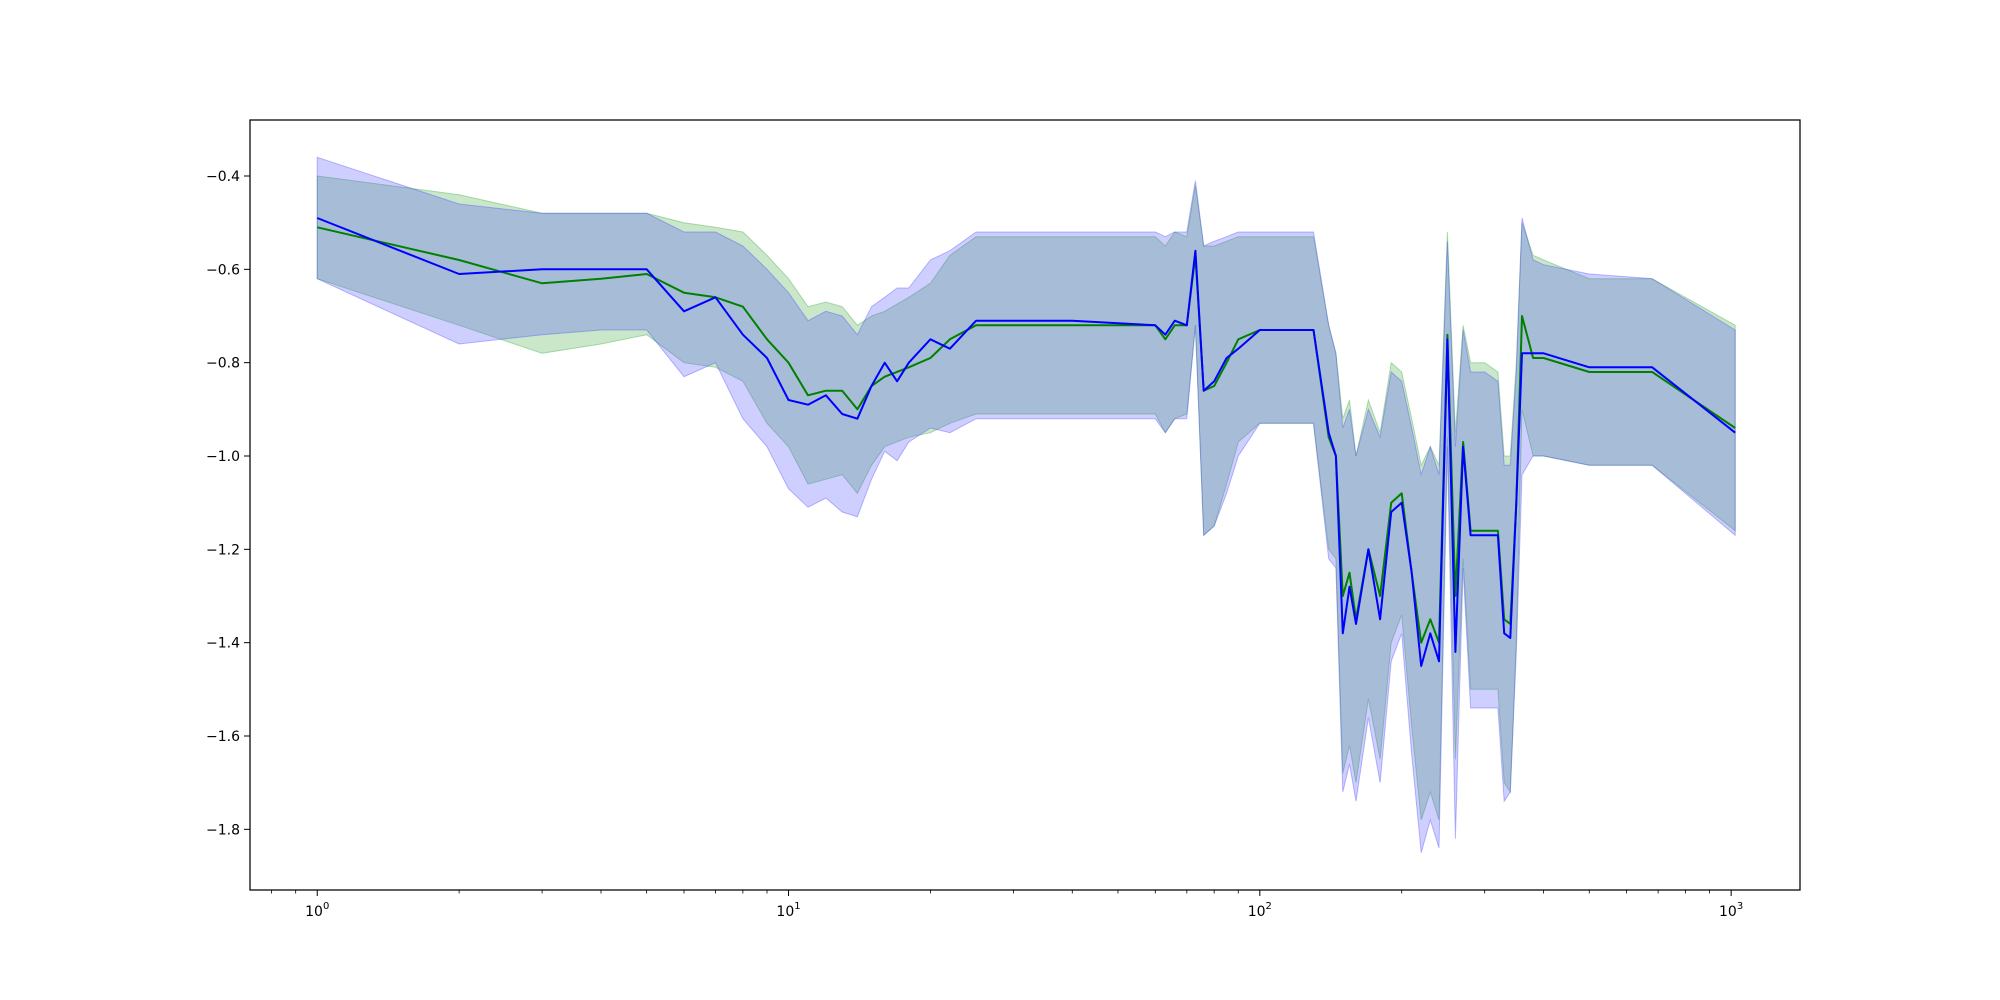 The image size is (2000, 1000). What do you see at coordinates (1740, 906) in the screenshot?
I see `x-tick-label-exponent: 3` at bounding box center [1740, 906].